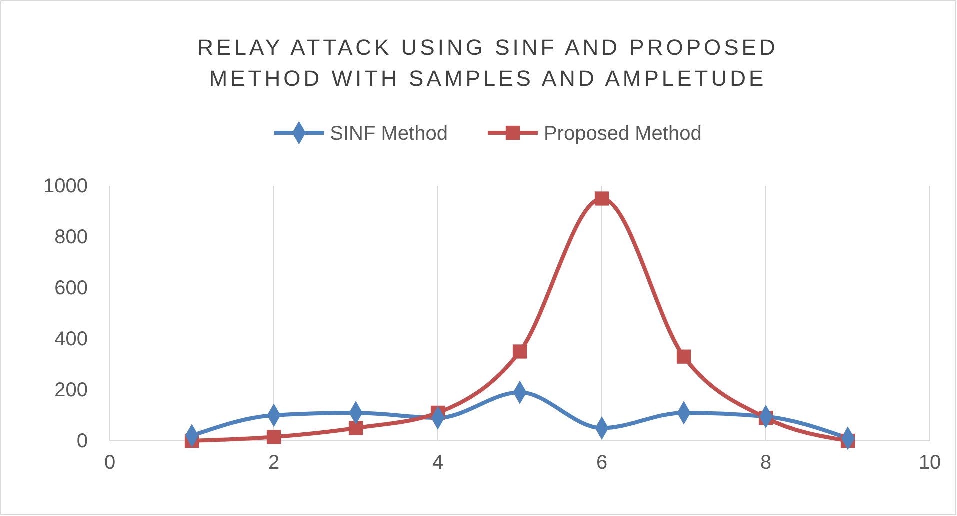 The width and height of the screenshot is (957, 516). I want to click on x-tick-label: 8, so click(766, 463).